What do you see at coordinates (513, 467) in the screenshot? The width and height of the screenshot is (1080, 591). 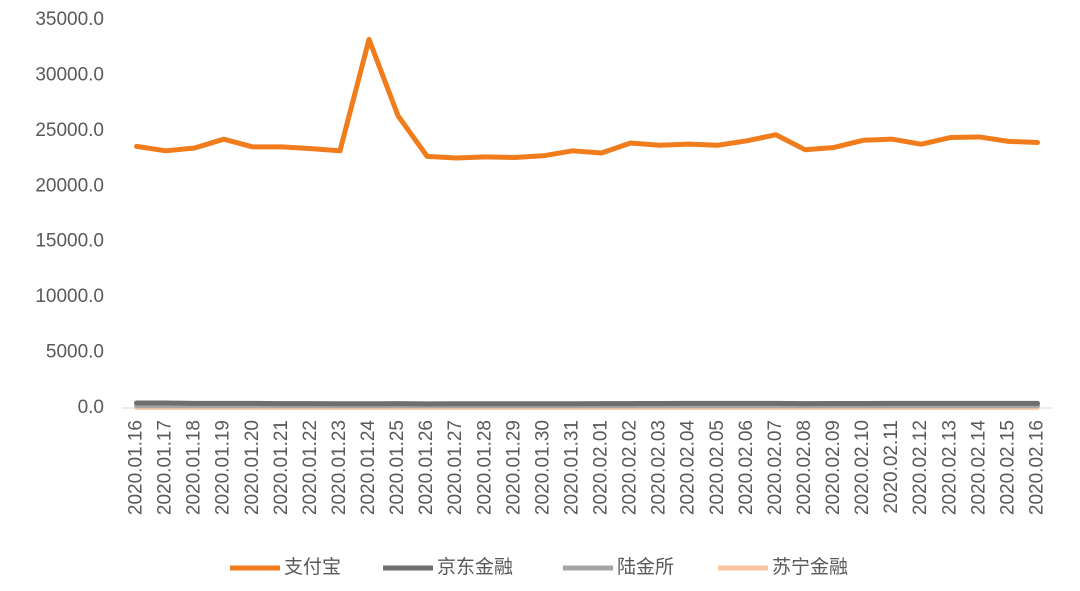 I see `x-tick-label: 2020.01.29` at bounding box center [513, 467].